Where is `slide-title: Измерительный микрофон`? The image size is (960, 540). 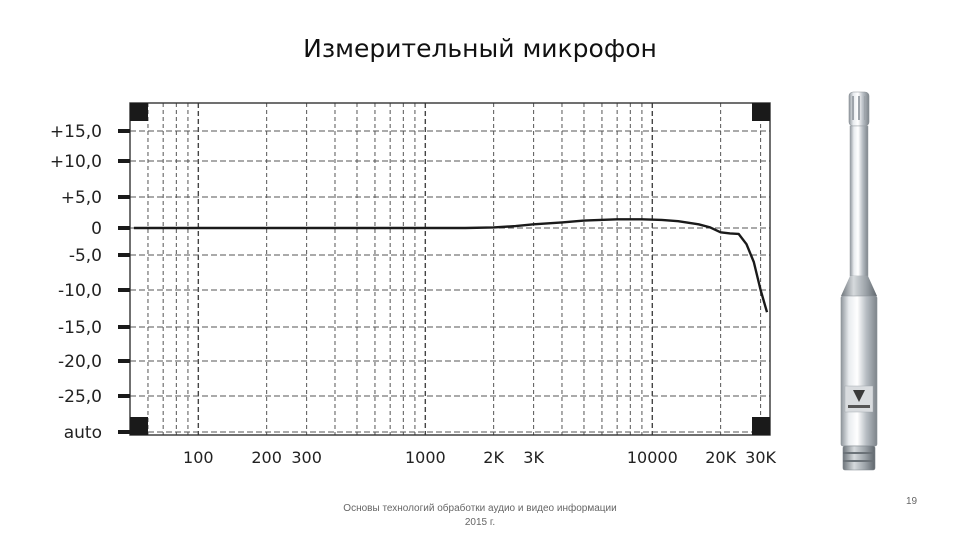
slide-title: Измерительный микрофон is located at coordinates (480, 48).